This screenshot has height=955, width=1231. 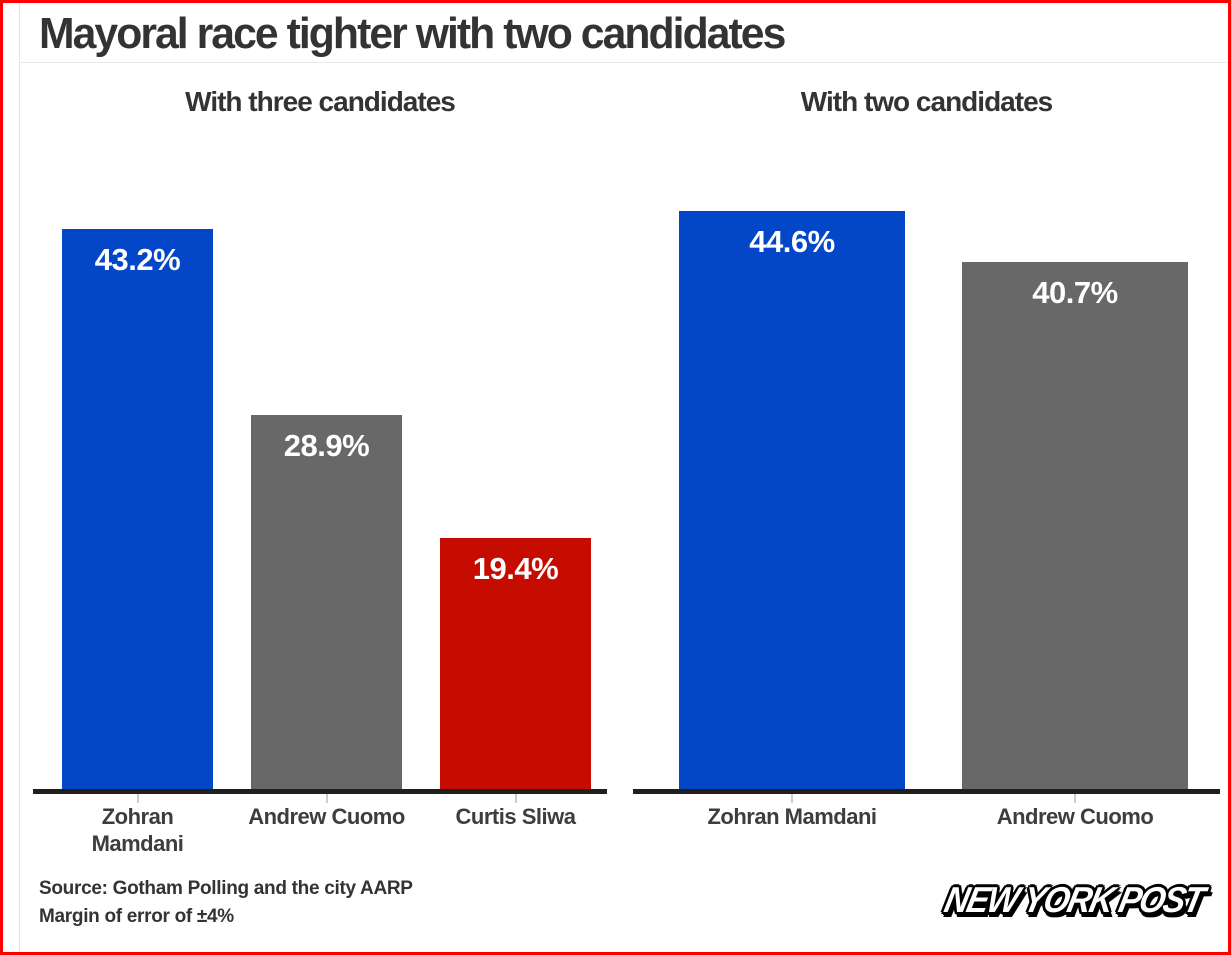 I want to click on category-label-line: Mamdani, so click(x=137, y=843).